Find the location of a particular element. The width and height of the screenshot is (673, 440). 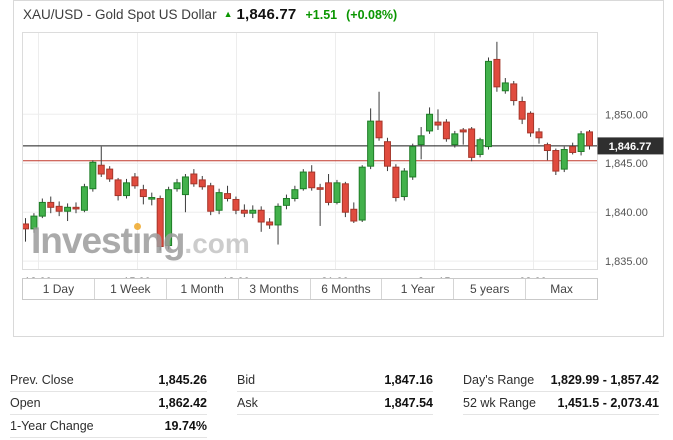

last-price: 1,846.77 is located at coordinates (266, 14).